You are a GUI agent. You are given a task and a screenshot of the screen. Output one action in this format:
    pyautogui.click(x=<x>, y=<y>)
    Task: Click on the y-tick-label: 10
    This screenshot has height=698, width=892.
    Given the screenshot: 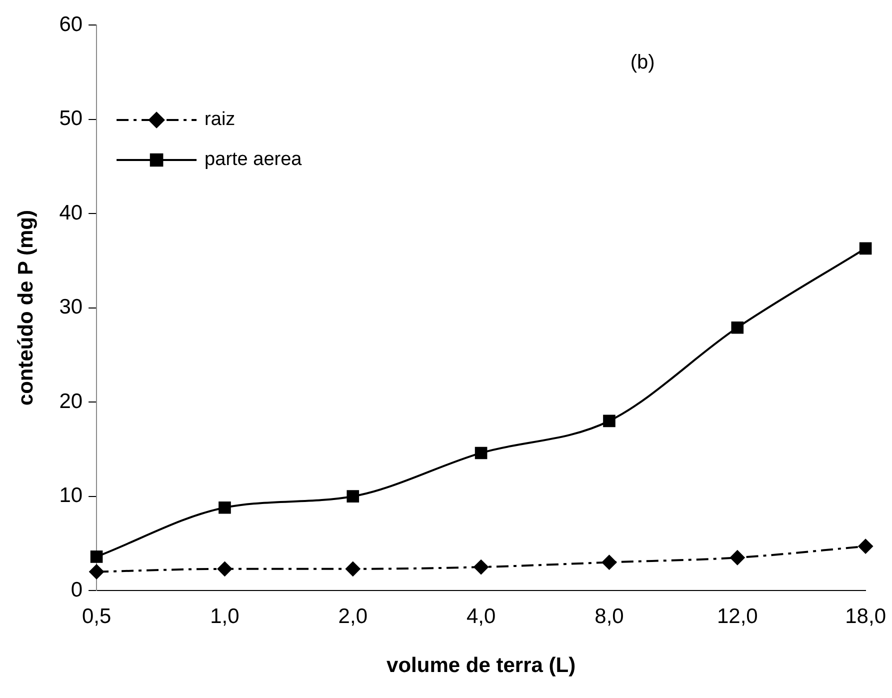 What is the action you would take?
    pyautogui.click(x=71, y=496)
    